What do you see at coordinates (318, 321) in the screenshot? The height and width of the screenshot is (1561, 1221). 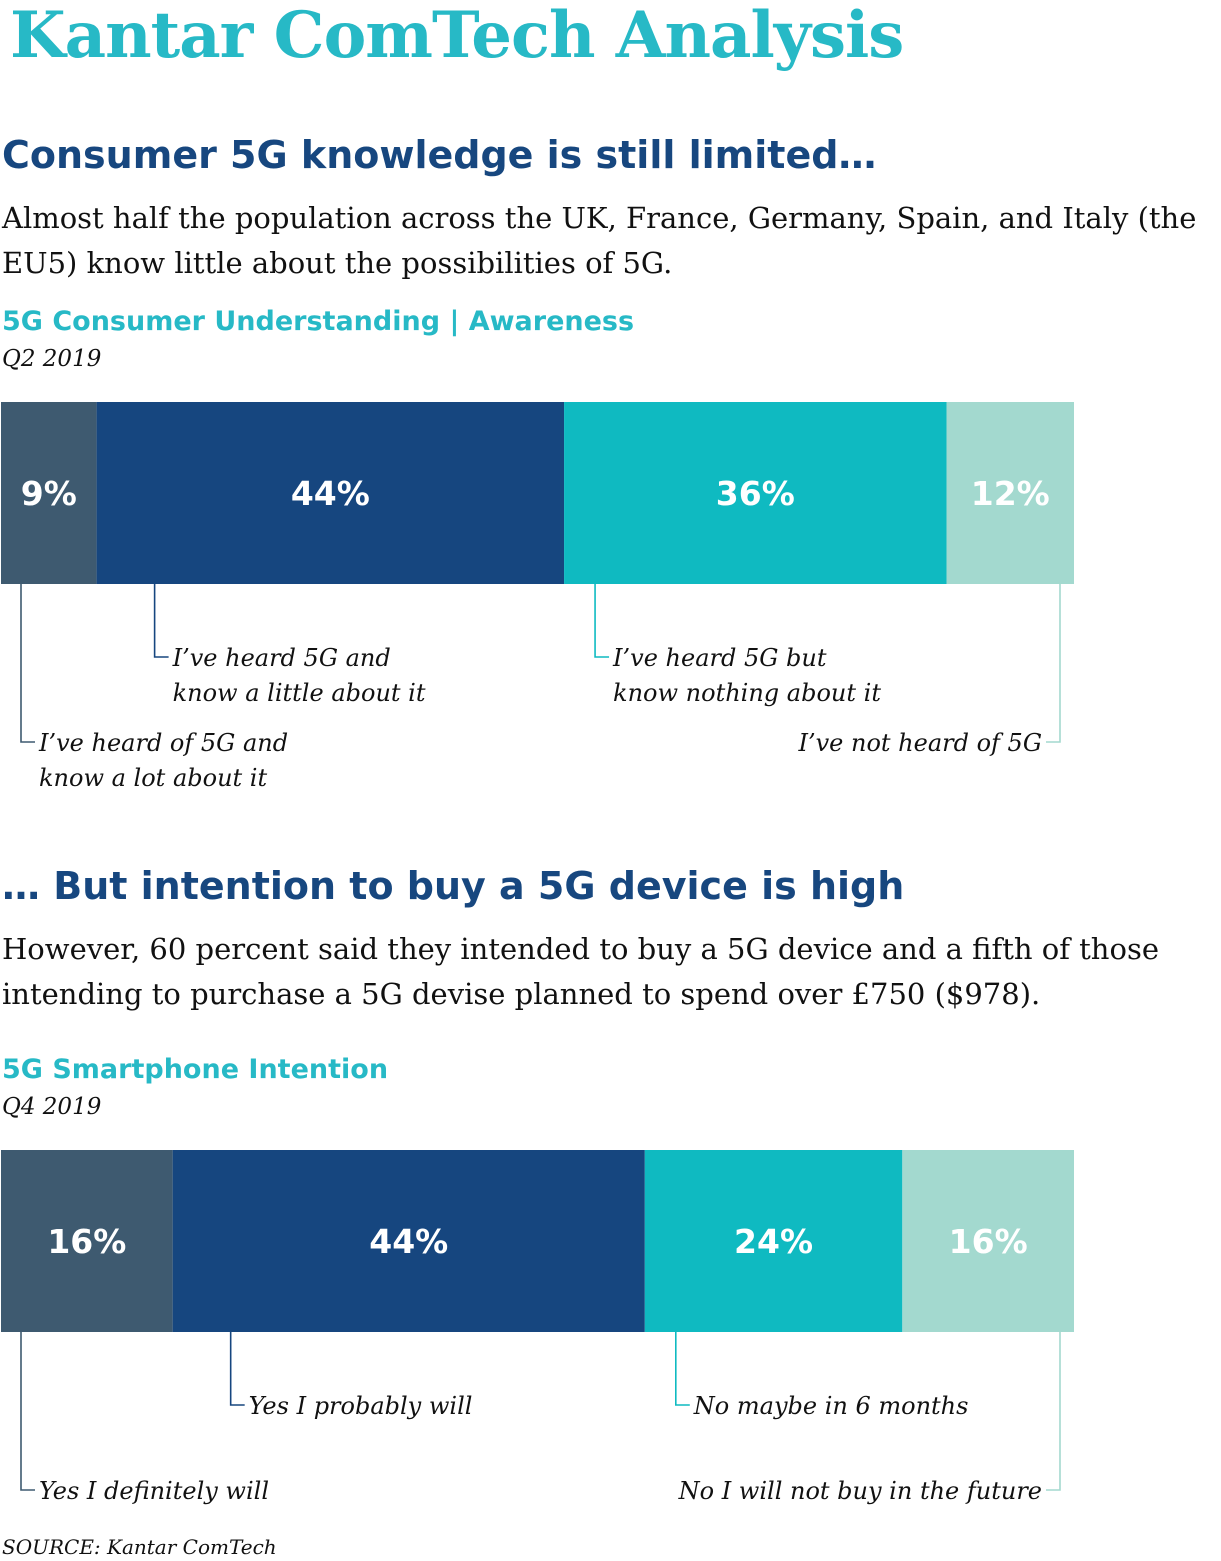 I see `chart-title-awareness: 5G Consumer Understanding | Awareness` at bounding box center [318, 321].